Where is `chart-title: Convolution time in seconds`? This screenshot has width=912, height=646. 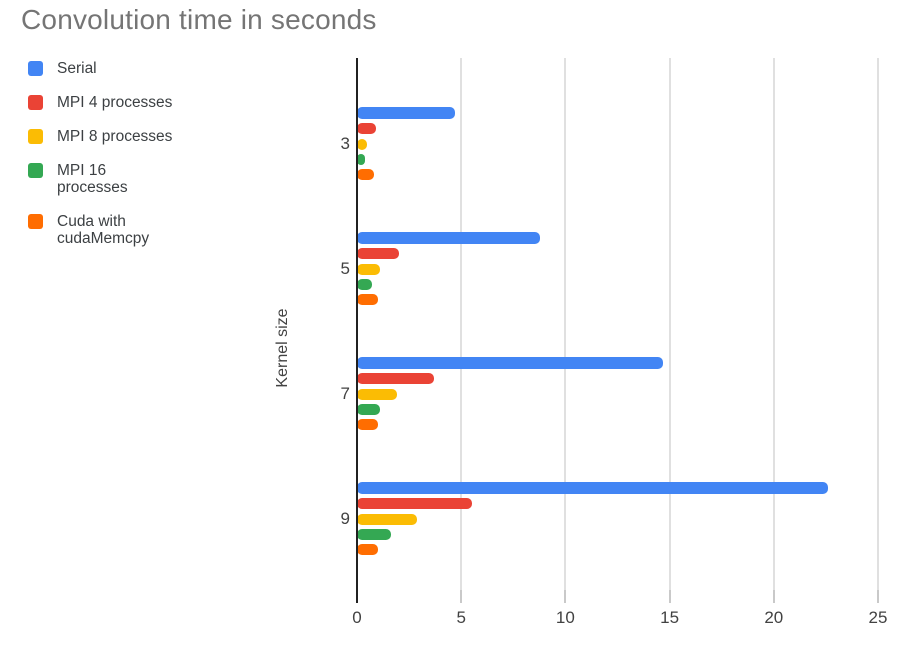
chart-title: Convolution time in seconds is located at coordinates (199, 19).